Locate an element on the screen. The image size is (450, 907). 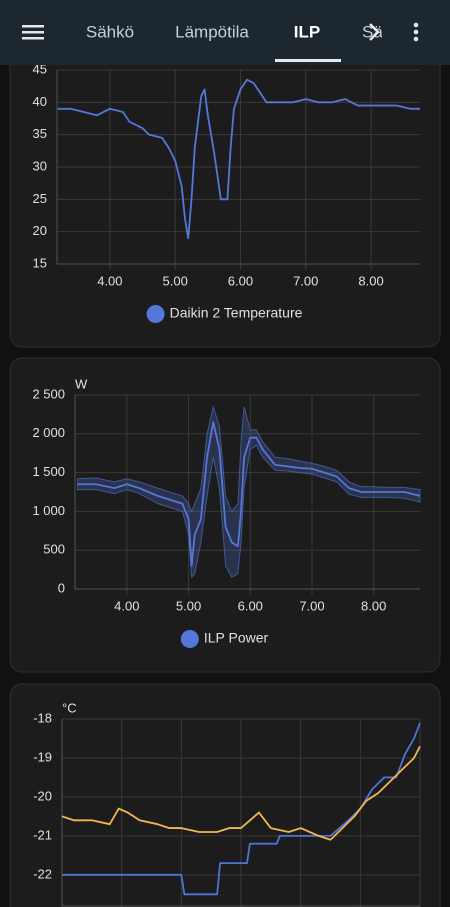
y-tick-label: -21 is located at coordinates (42, 834).